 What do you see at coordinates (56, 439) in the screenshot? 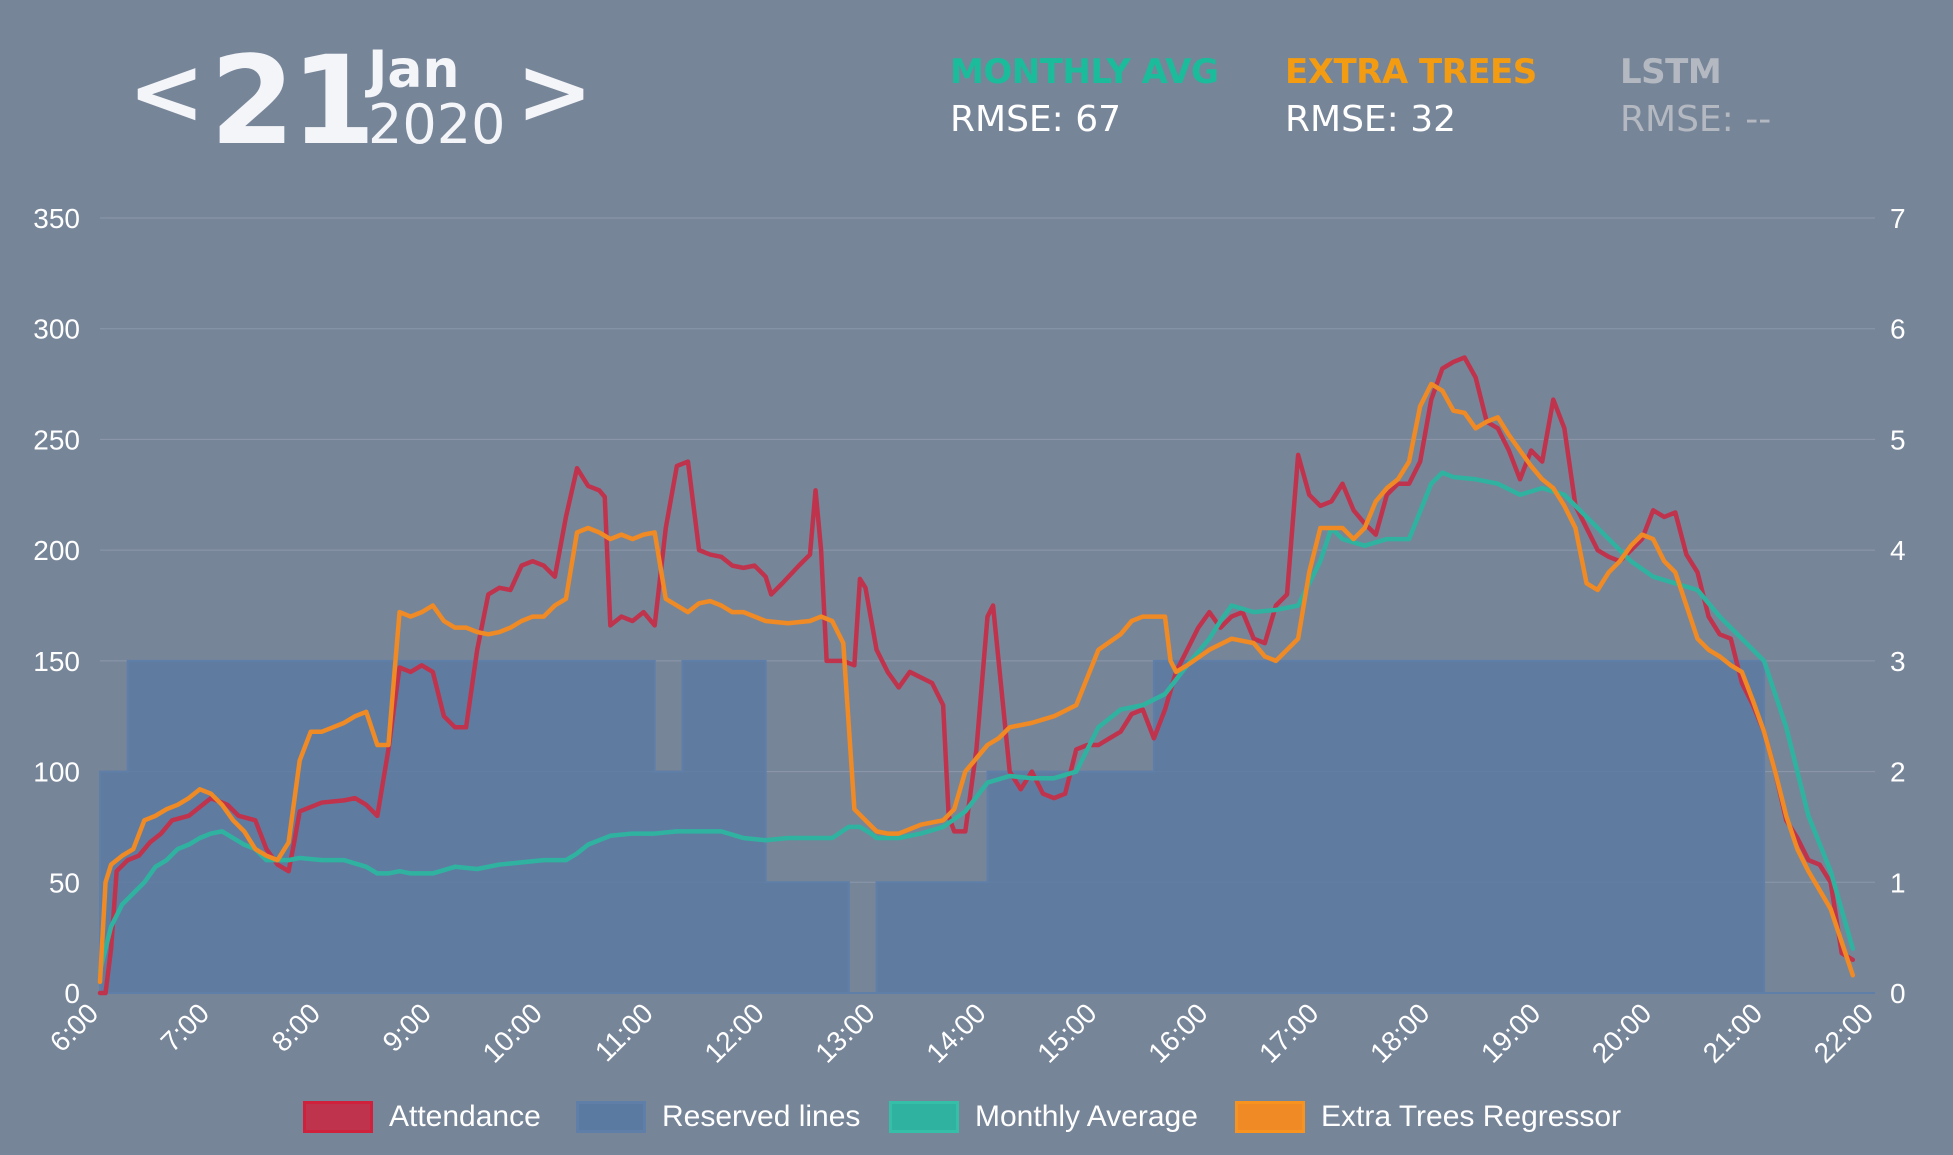
I see `y-left-tick-label: 250` at bounding box center [56, 439].